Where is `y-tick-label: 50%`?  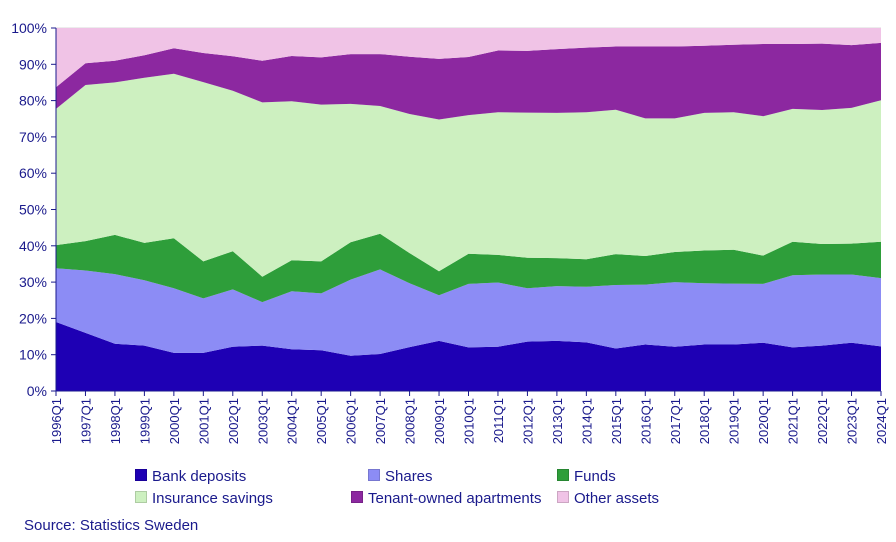 y-tick-label: 50% is located at coordinates (33, 210).